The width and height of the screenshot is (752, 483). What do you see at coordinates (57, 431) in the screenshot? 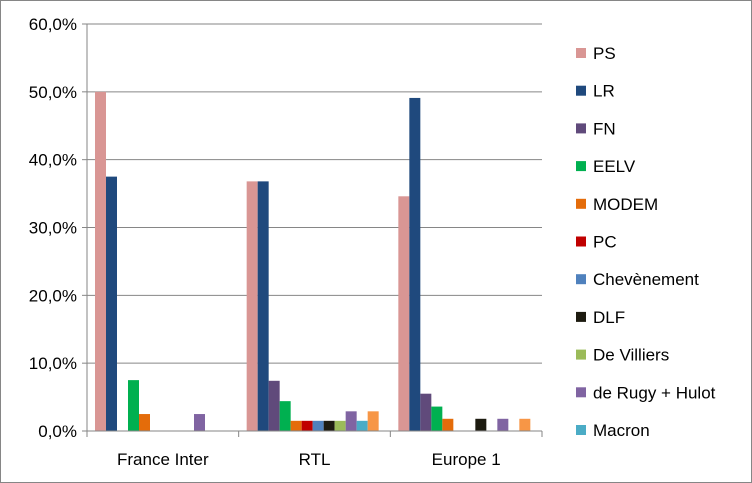
I see `y-tick-label: 0,0%` at bounding box center [57, 431].